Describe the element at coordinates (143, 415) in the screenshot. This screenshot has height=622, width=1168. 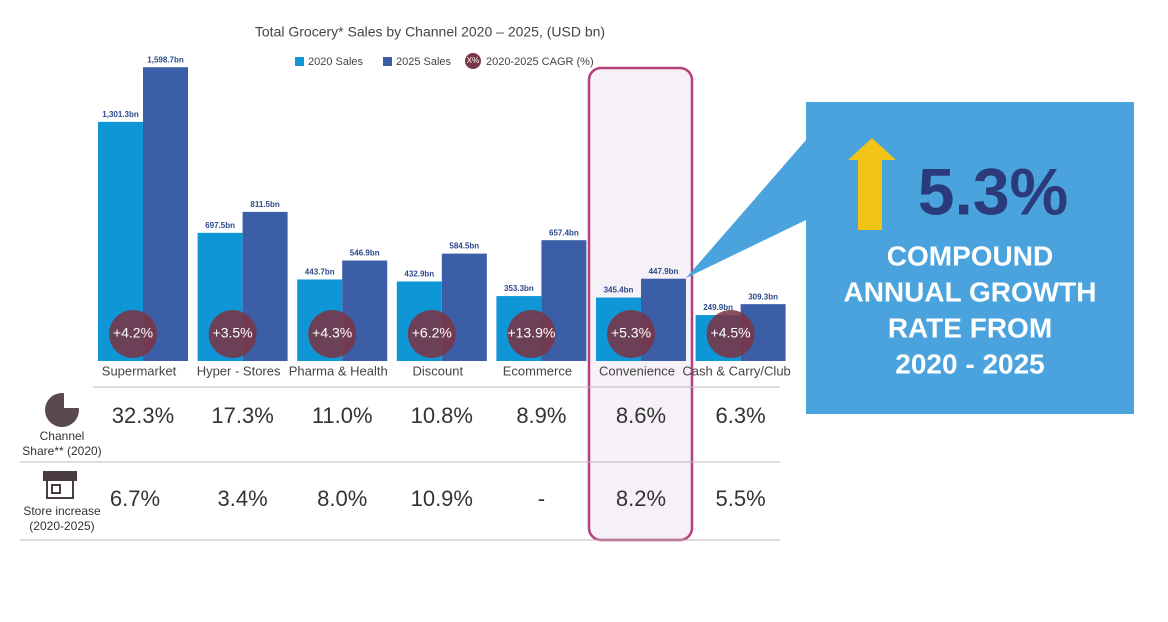
I see `table-cell: 32.3%` at that location.